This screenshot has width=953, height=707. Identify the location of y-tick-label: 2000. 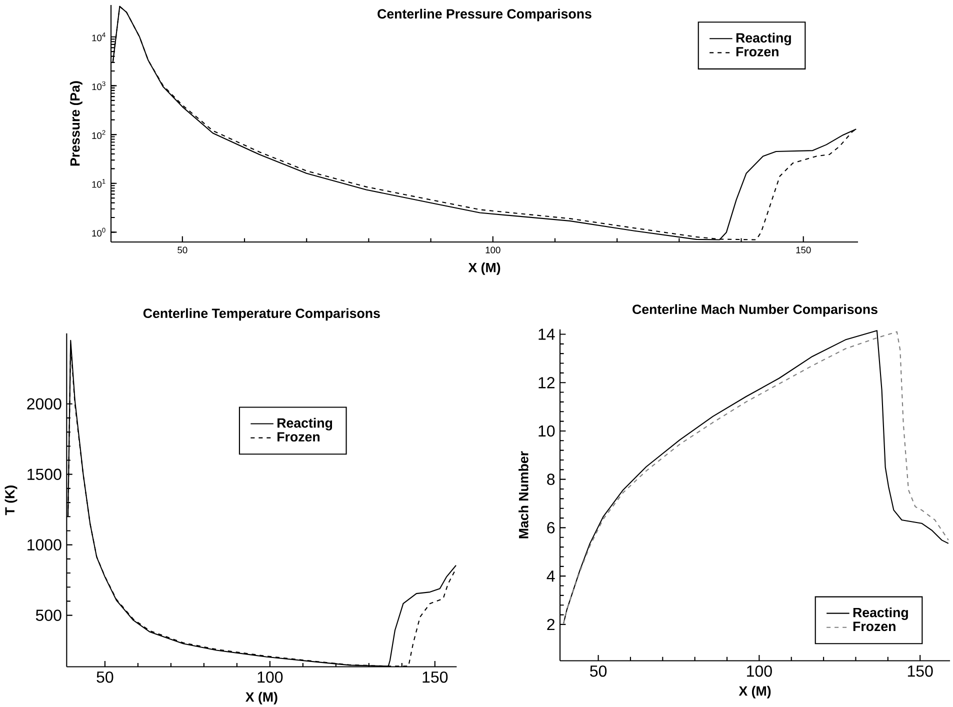
(44, 404).